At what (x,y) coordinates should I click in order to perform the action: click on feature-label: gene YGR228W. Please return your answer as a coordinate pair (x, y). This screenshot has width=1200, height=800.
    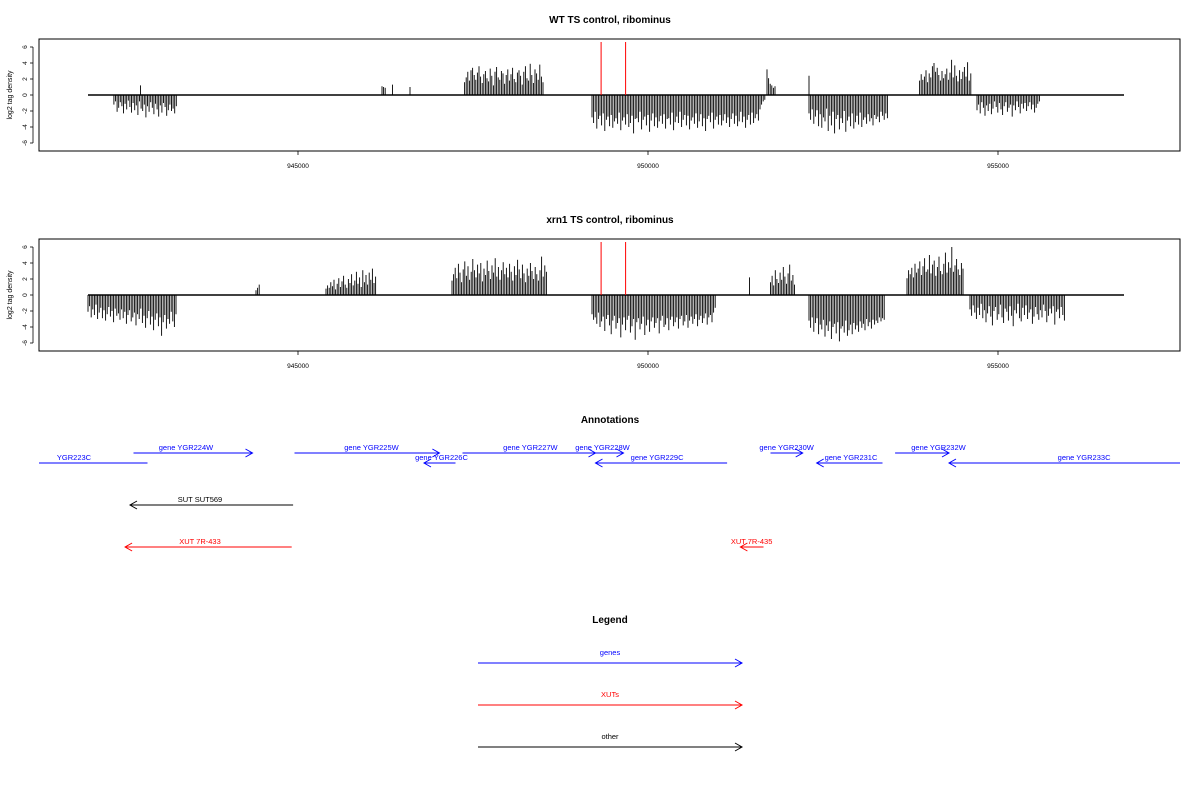
    Looking at the image, I should click on (602, 447).